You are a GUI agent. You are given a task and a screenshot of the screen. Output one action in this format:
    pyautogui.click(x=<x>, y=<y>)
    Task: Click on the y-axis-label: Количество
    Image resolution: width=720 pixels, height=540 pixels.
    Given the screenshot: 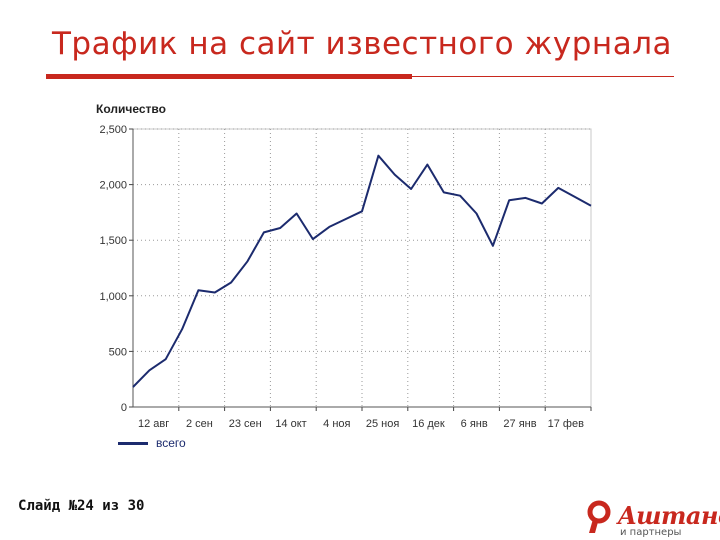 What is the action you would take?
    pyautogui.click(x=131, y=109)
    